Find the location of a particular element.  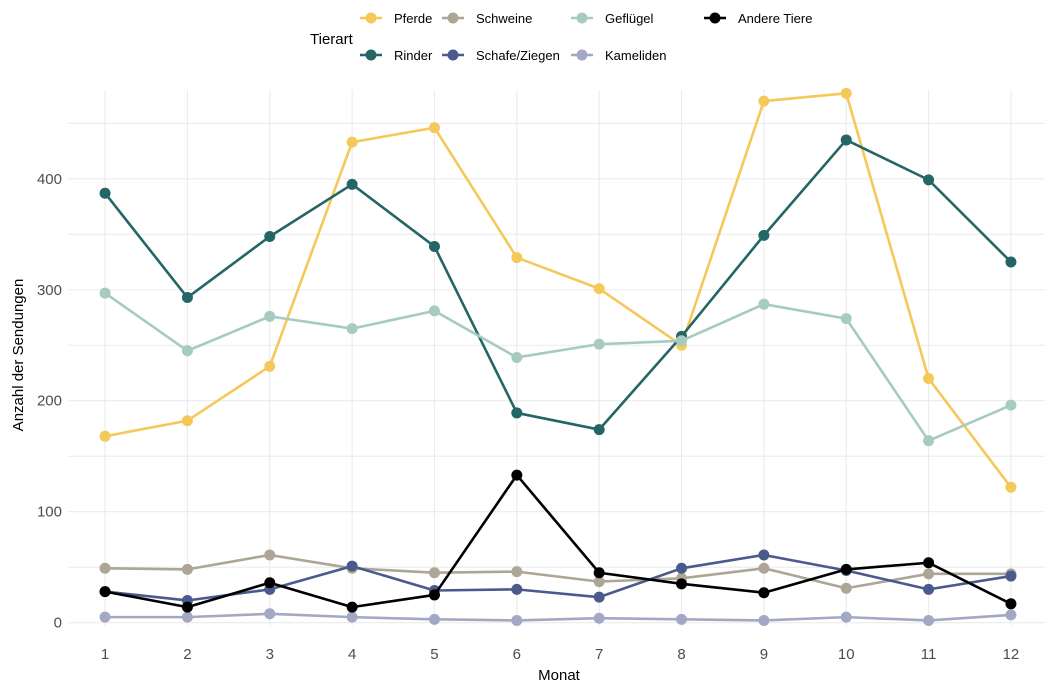

legend-title: Tierart is located at coordinates (332, 39).